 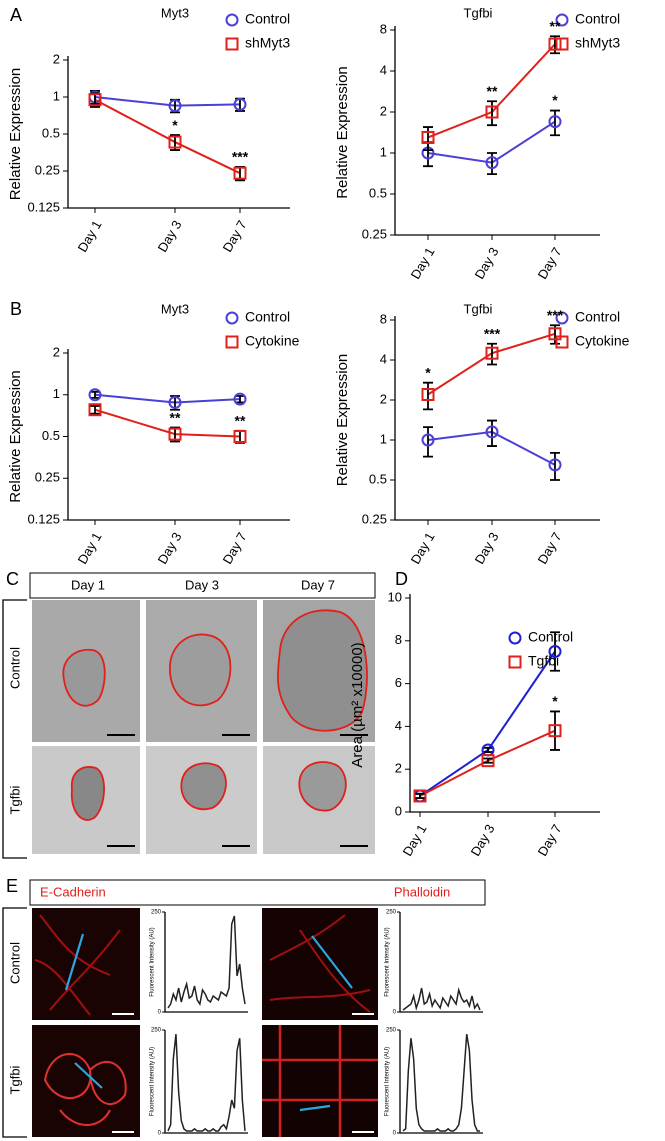 What do you see at coordinates (14, 668) in the screenshot?
I see `row-label: Control` at bounding box center [14, 668].